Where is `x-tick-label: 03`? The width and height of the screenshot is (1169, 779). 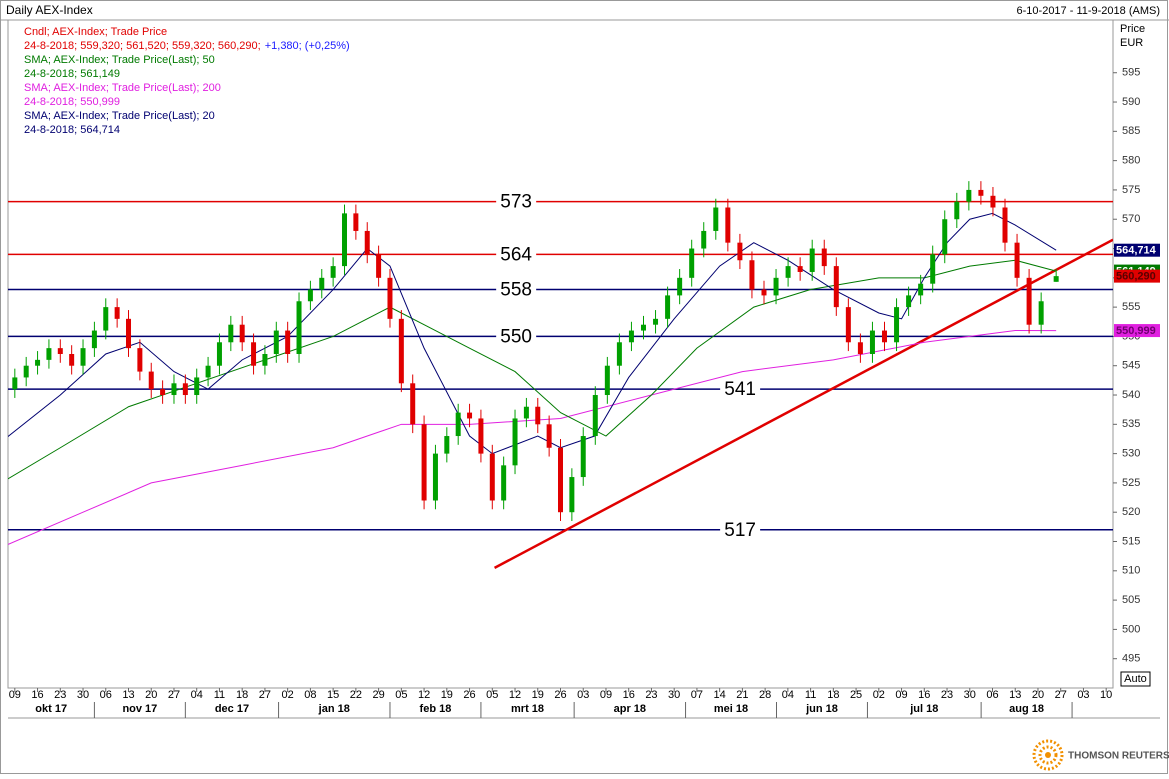
x-tick-label: 03 is located at coordinates (583, 695).